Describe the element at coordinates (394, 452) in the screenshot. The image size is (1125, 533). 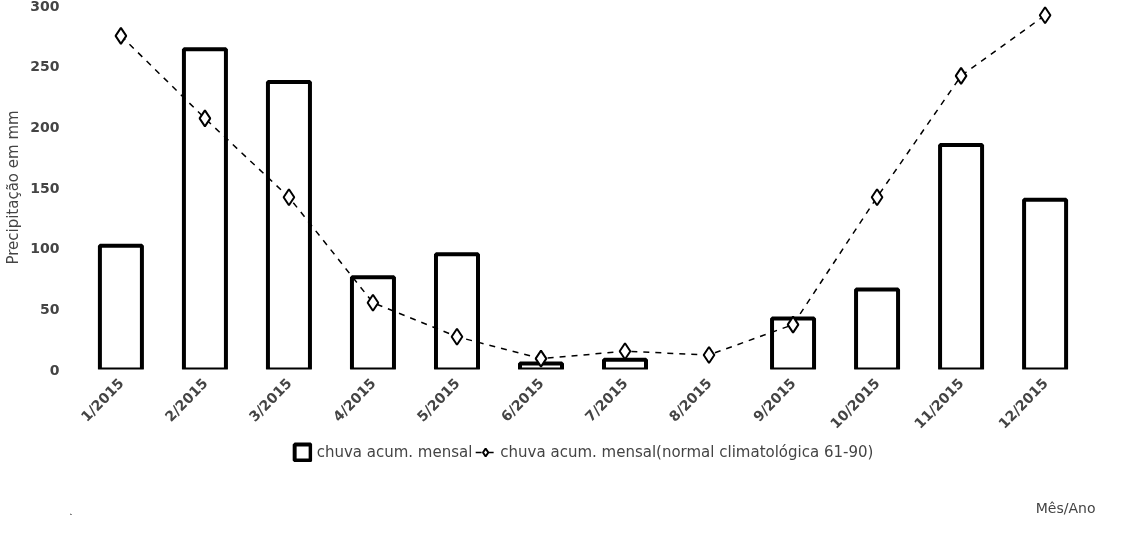
I see `legend-label: chuva acum. mensal` at that location.